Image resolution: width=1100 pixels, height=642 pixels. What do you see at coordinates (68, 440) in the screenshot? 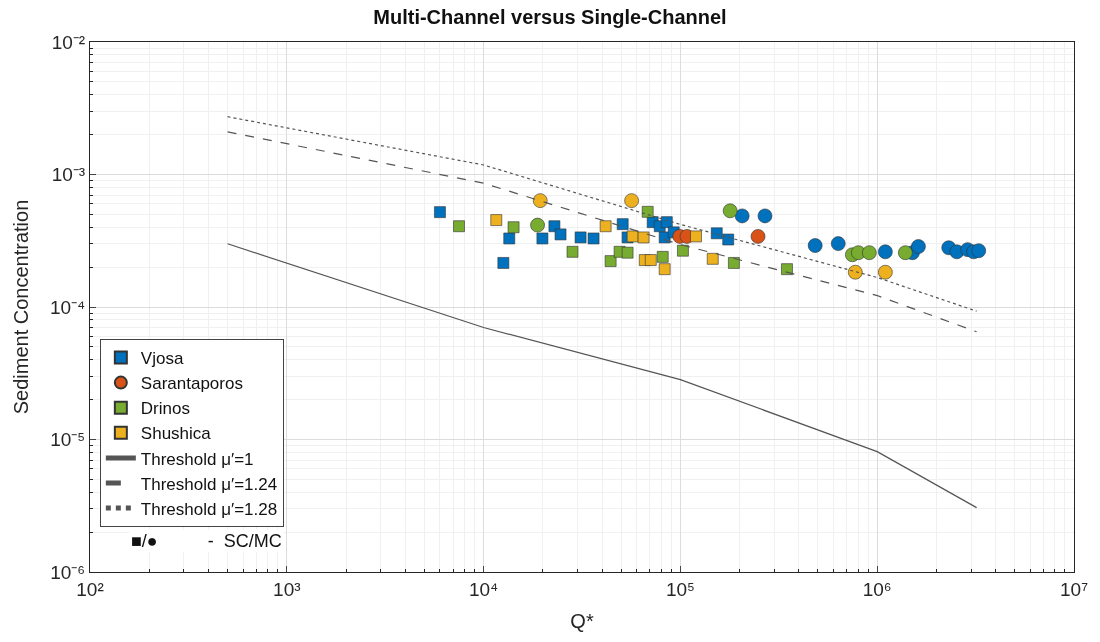
I see `y-tick-label: 10⁻⁵` at bounding box center [68, 440].